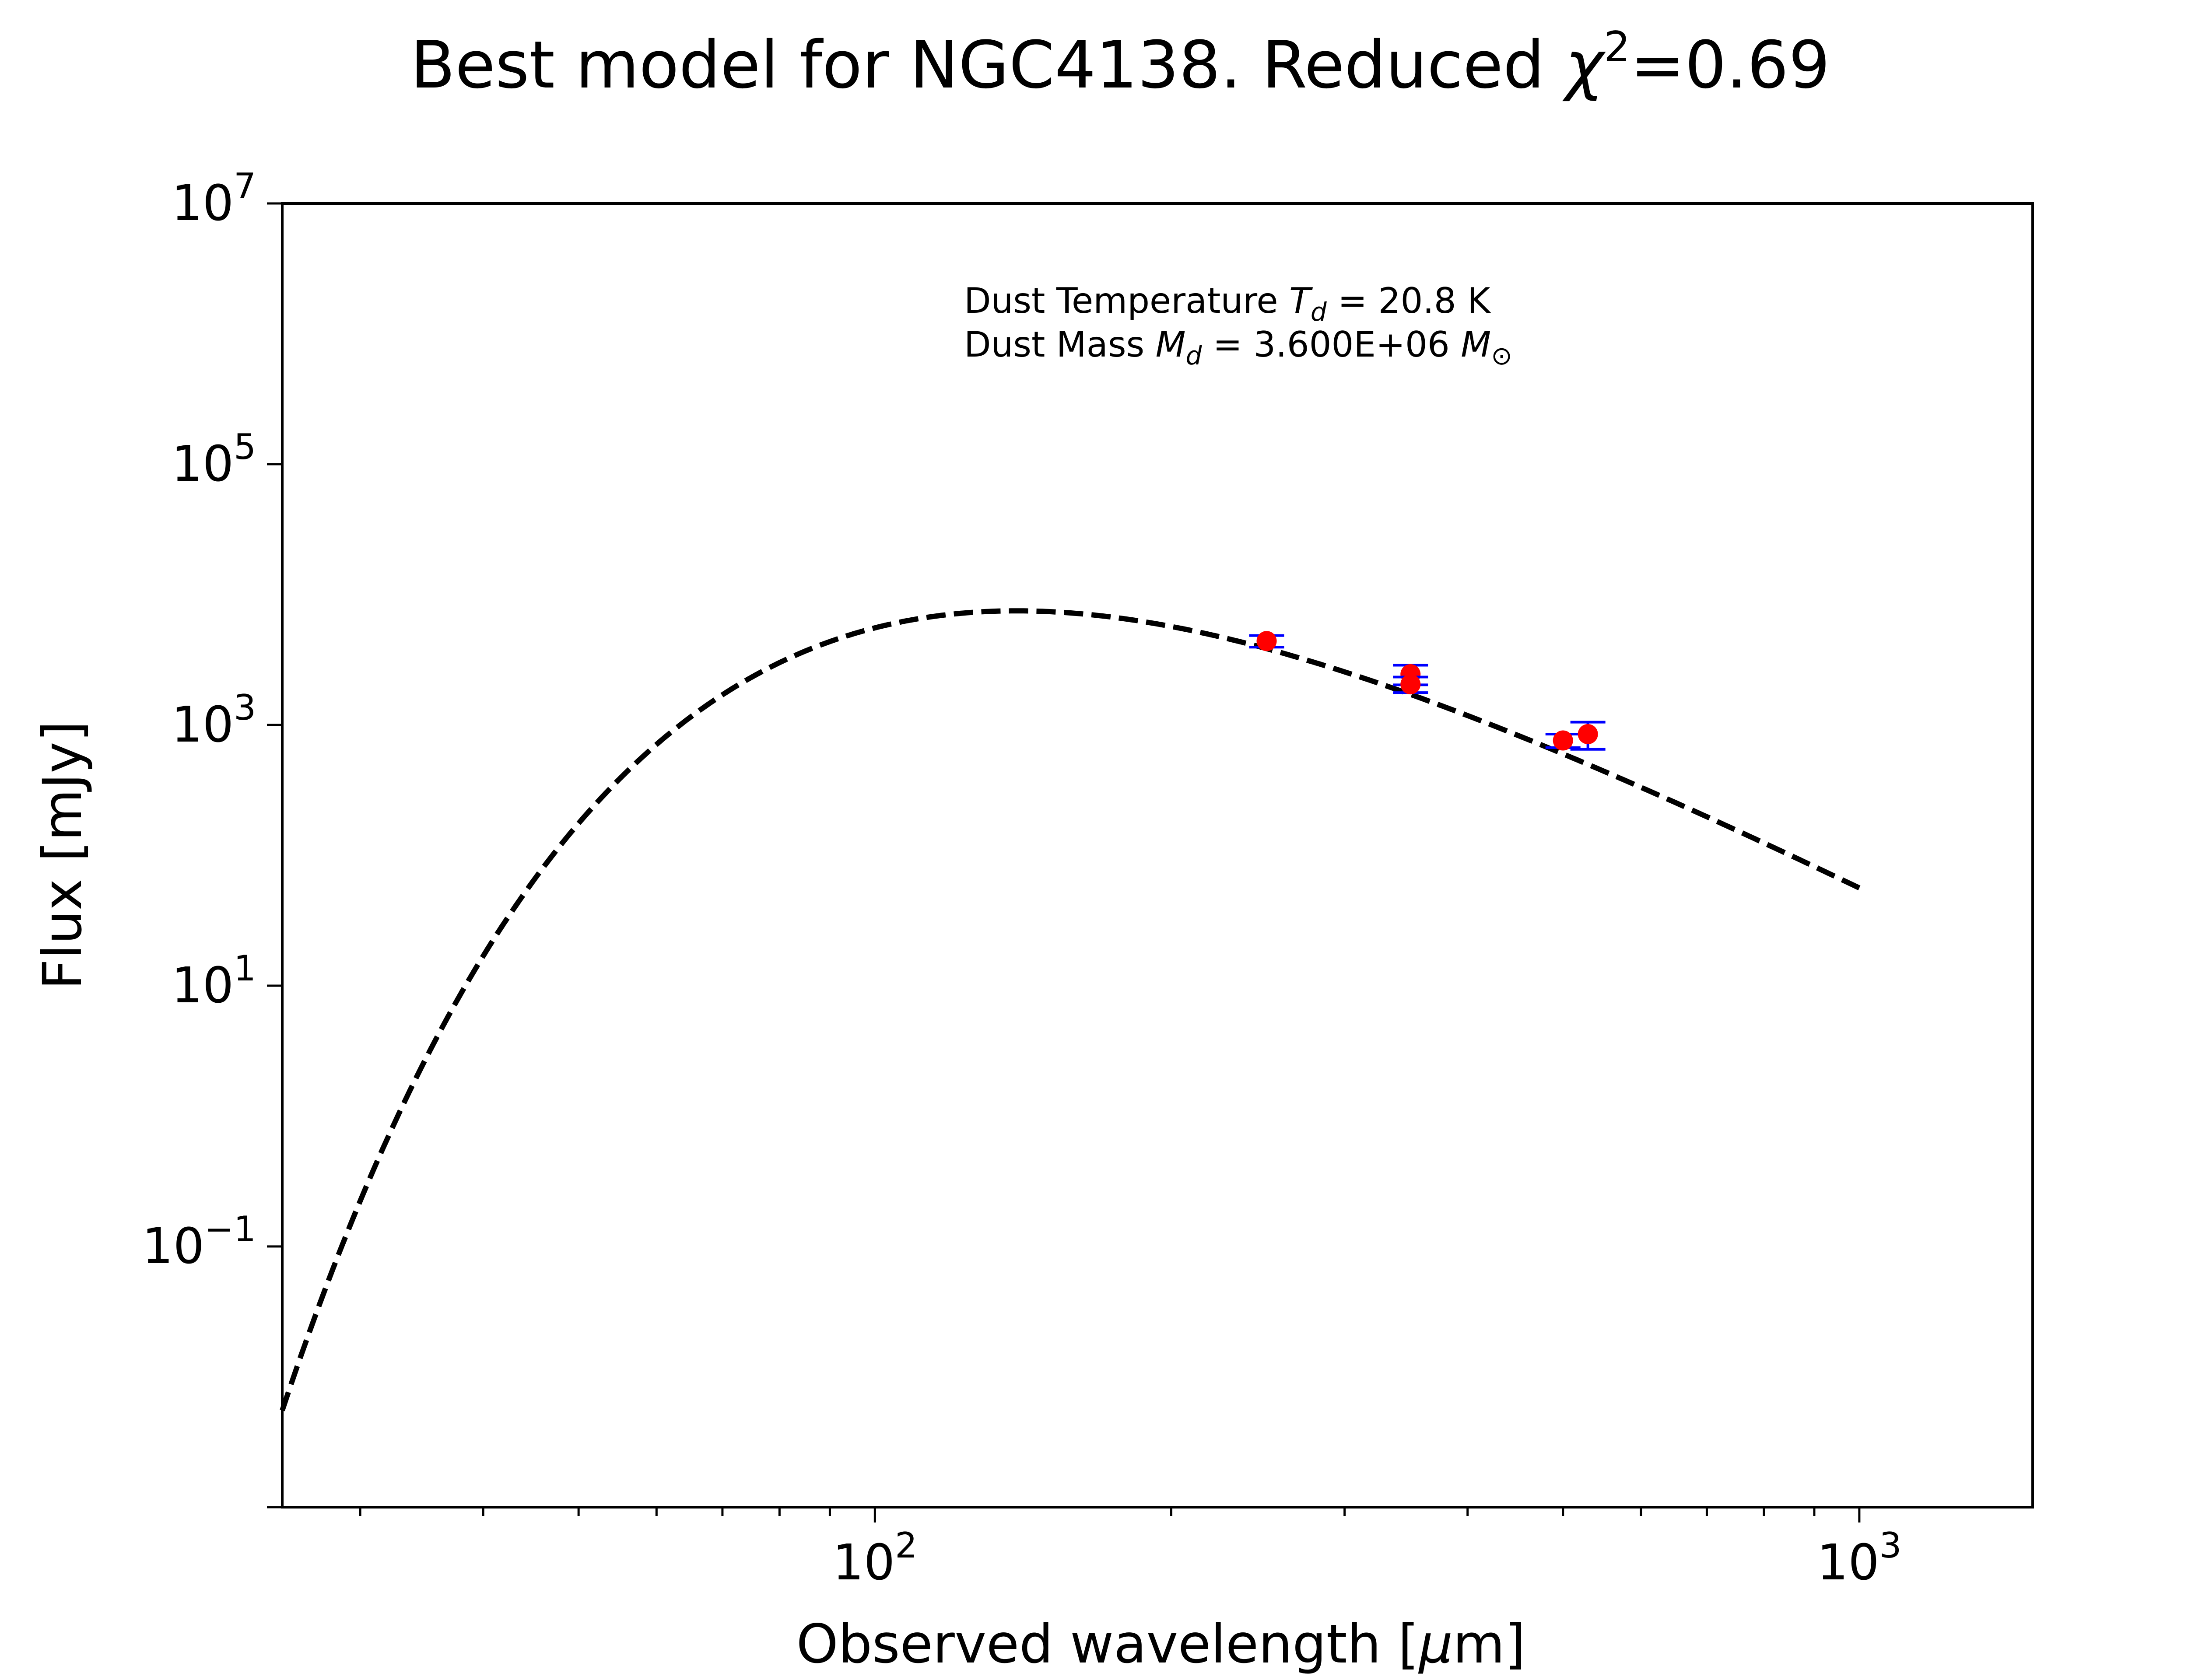 The image size is (2188, 1680). I want to click on x-axis-label: Observed wavelength [μm], so click(1161, 1644).